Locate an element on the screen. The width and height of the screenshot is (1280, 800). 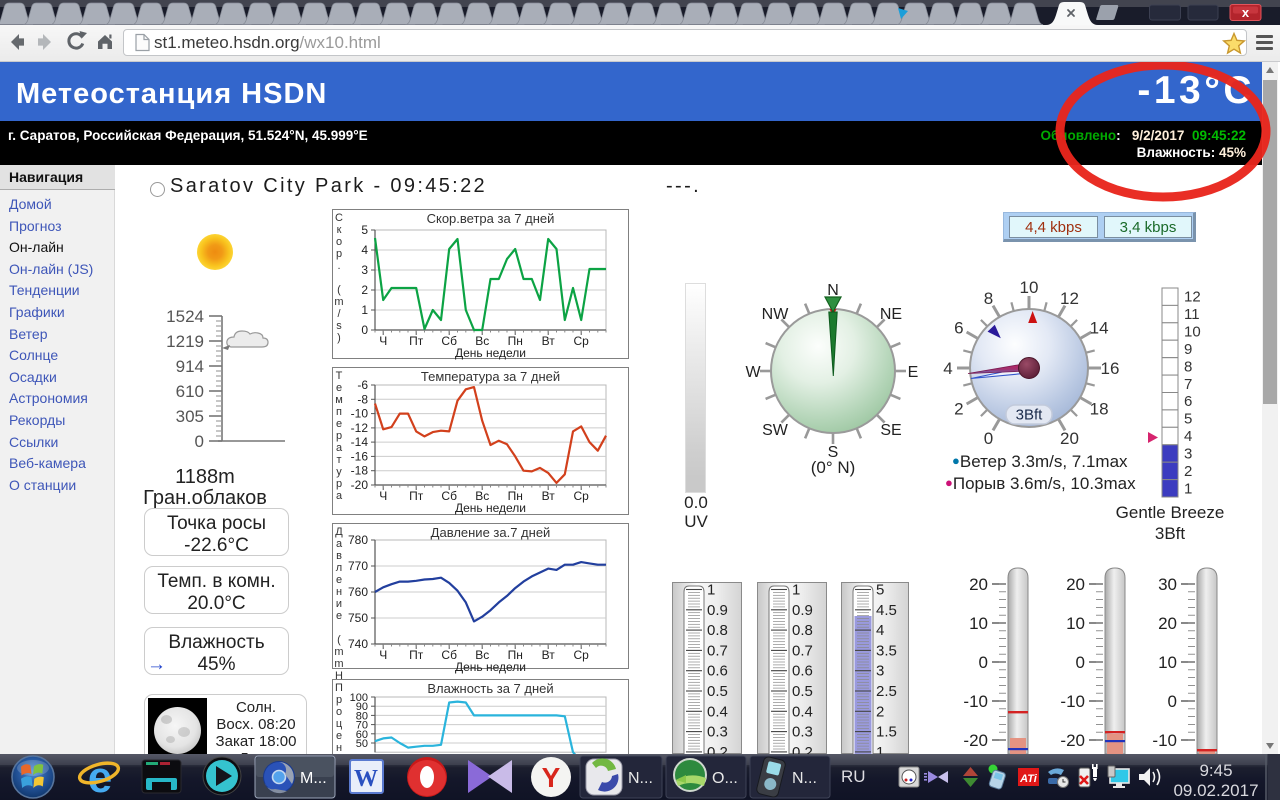
svg-text: 740 is located at coordinates (358, 644).